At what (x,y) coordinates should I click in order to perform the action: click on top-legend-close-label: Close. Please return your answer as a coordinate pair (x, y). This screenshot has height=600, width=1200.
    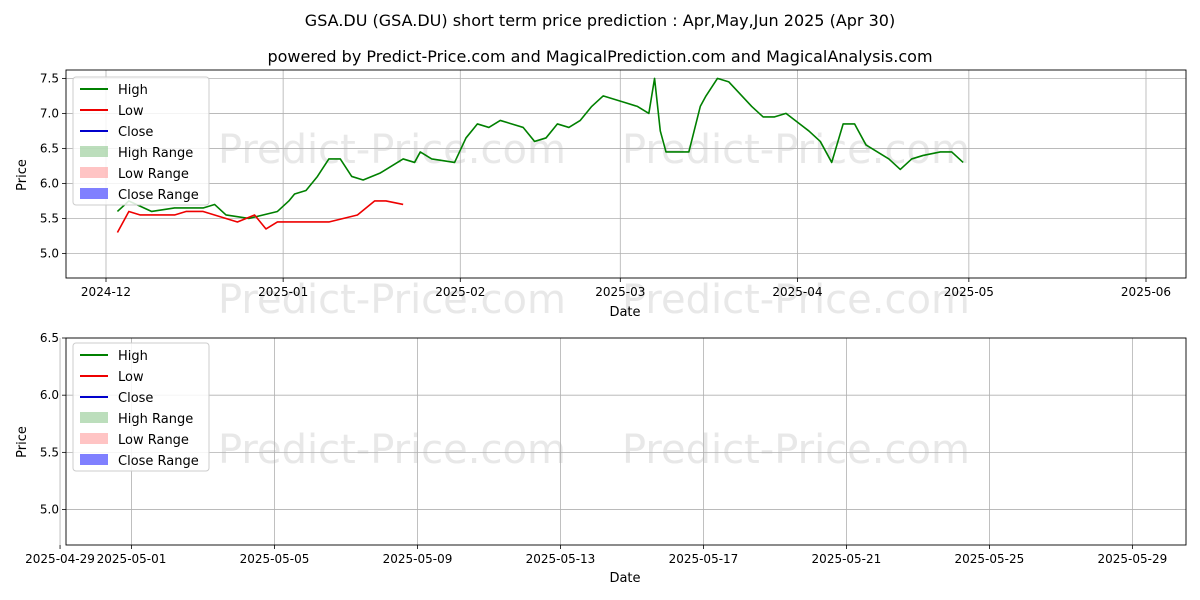
    Looking at the image, I should click on (135, 132).